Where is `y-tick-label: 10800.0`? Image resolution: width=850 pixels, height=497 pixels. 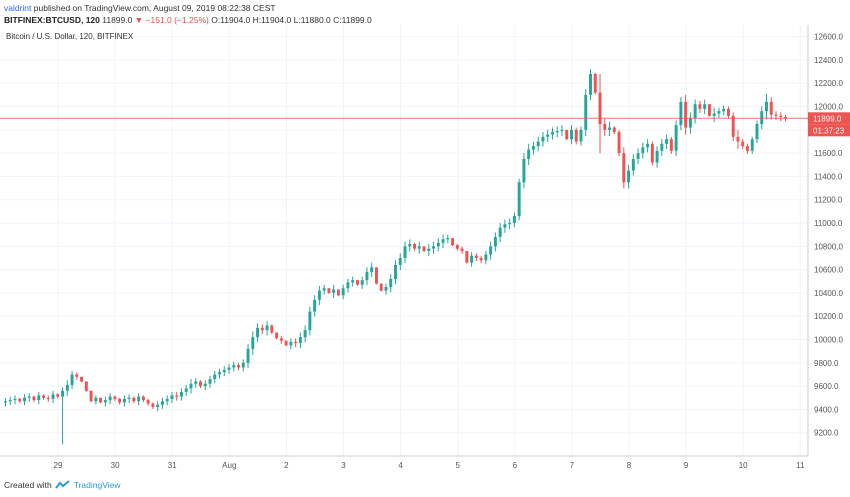
y-tick-label: 10800.0 is located at coordinates (828, 246).